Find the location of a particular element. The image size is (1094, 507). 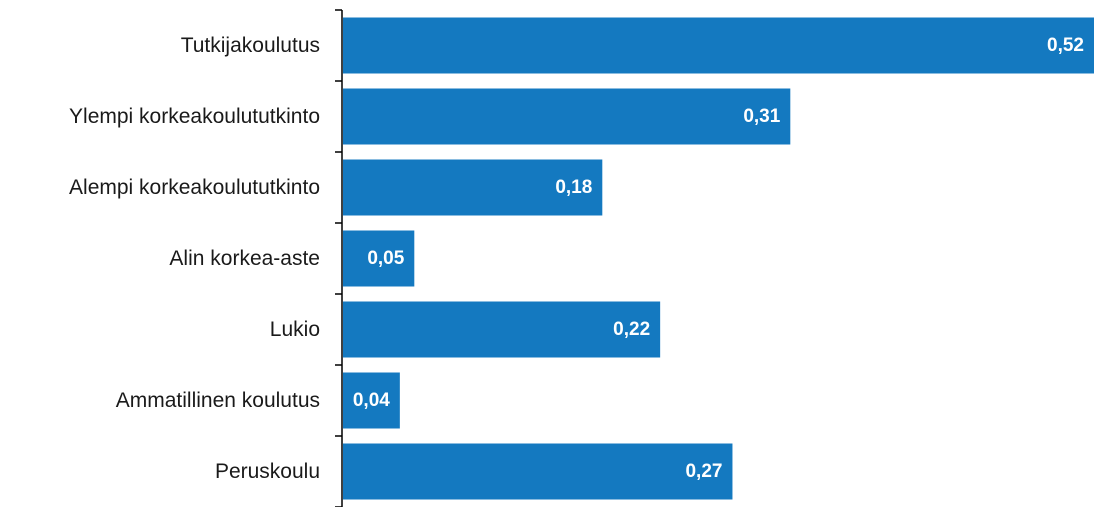

value-label: 0,04 is located at coordinates (371, 400).